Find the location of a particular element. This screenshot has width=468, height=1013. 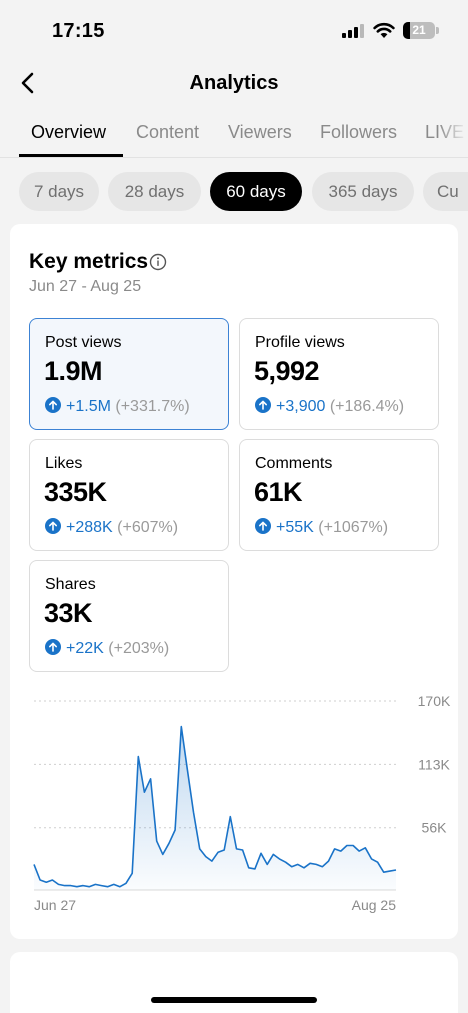

metric-delta-percent: (+1067%) is located at coordinates (353, 527).